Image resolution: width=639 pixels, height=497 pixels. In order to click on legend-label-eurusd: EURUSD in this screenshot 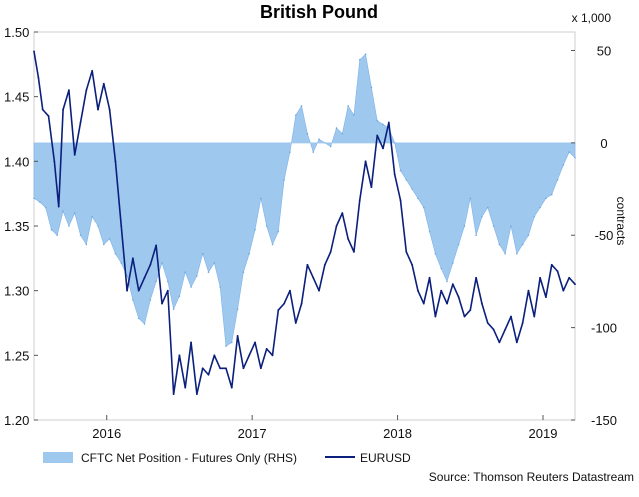, I will do `click(385, 458)`.